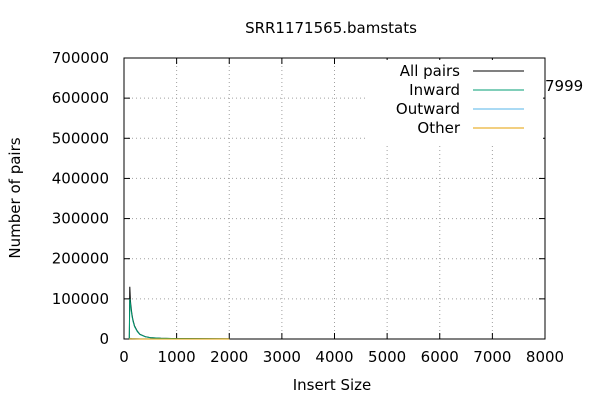  I want to click on legend-label-other: Other, so click(438, 128).